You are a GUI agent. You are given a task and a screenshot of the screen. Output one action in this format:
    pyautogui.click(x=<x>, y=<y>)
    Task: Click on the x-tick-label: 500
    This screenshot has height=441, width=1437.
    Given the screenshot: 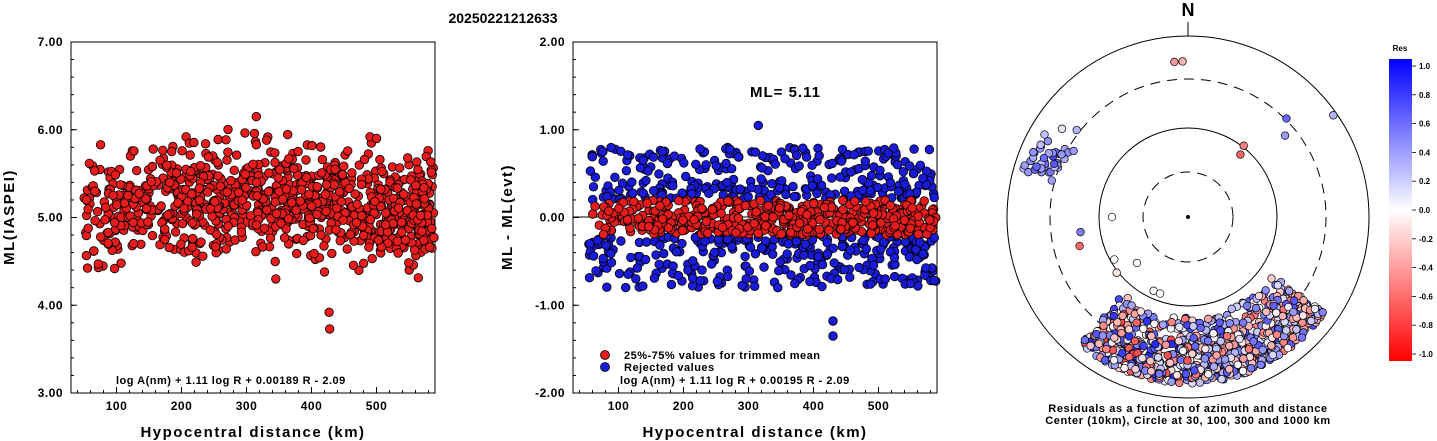 What is the action you would take?
    pyautogui.click(x=879, y=406)
    